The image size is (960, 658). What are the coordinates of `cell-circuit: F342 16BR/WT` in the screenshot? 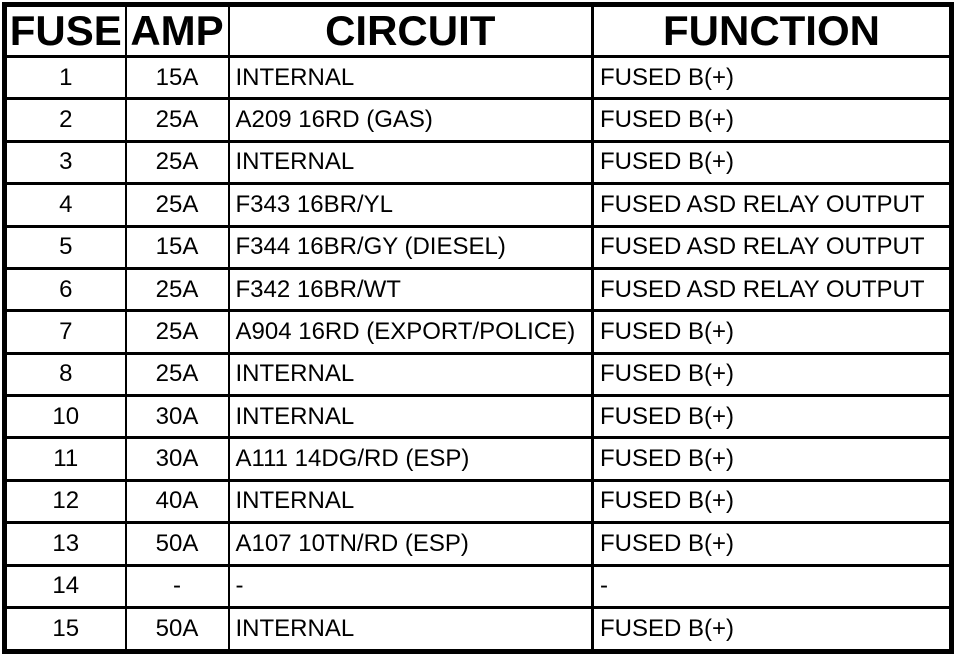 It's located at (410, 289).